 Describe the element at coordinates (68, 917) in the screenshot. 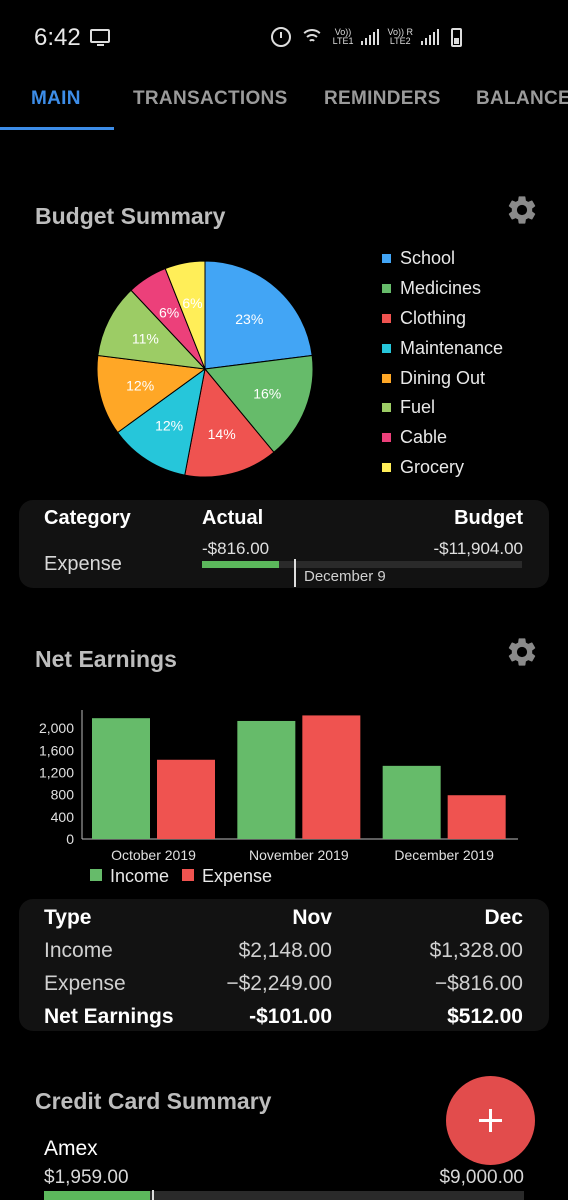

I see `column-header-type: Type` at that location.